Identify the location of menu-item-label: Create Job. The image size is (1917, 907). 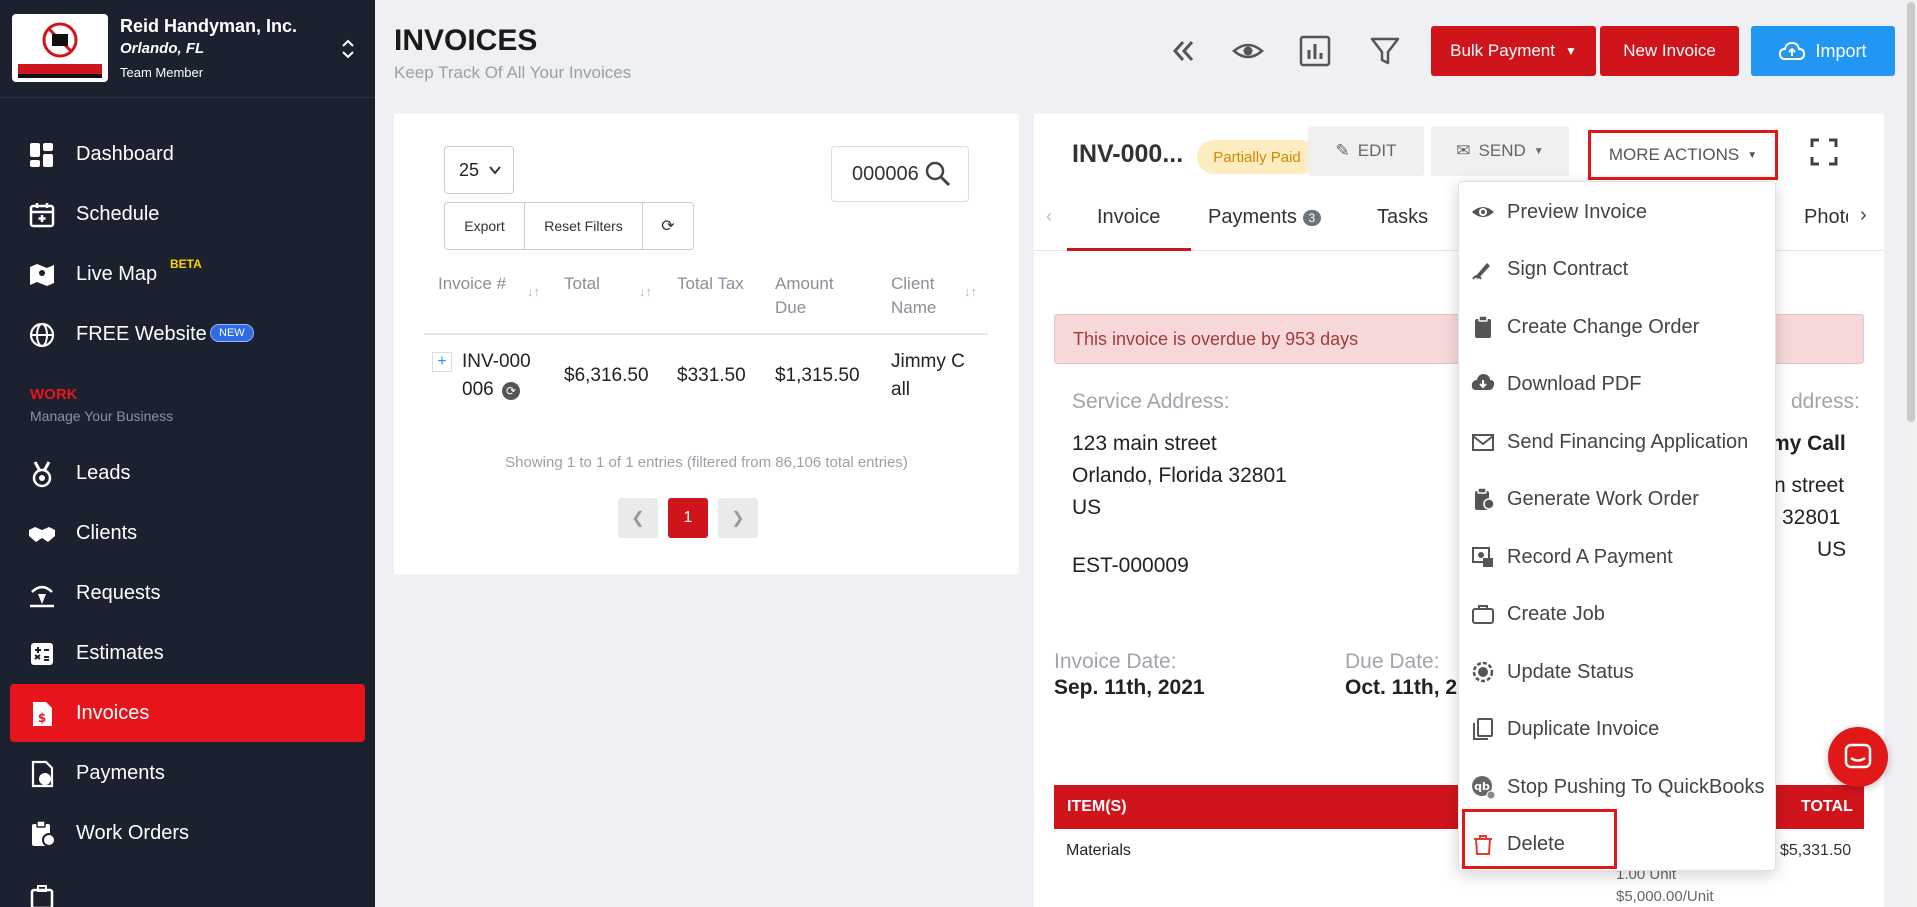
(1556, 614).